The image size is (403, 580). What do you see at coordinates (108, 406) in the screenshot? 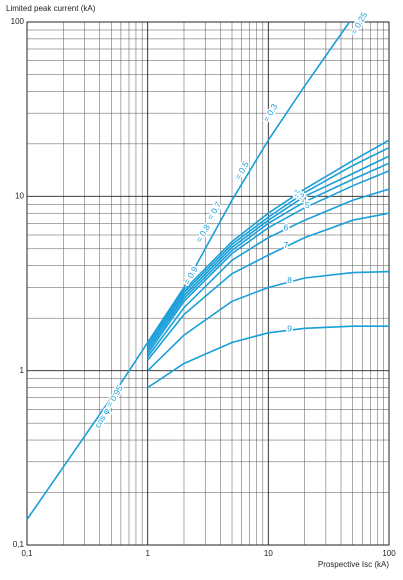
I see `annotation: cos φ = 0.95` at bounding box center [108, 406].